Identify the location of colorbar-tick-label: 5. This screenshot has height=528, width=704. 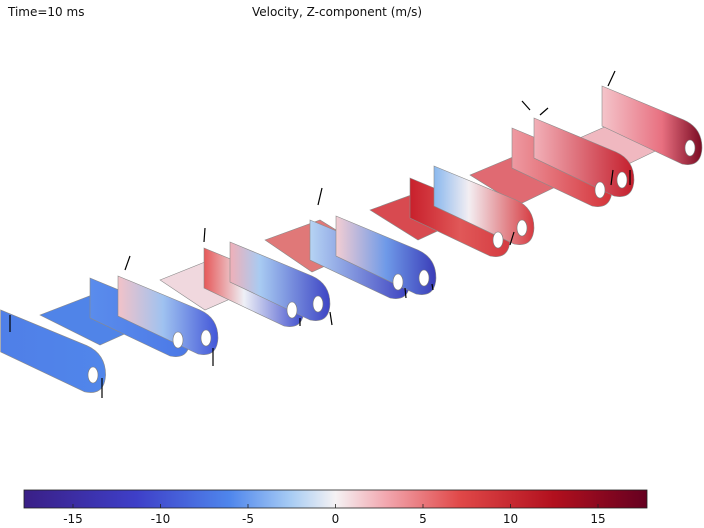
(423, 519).